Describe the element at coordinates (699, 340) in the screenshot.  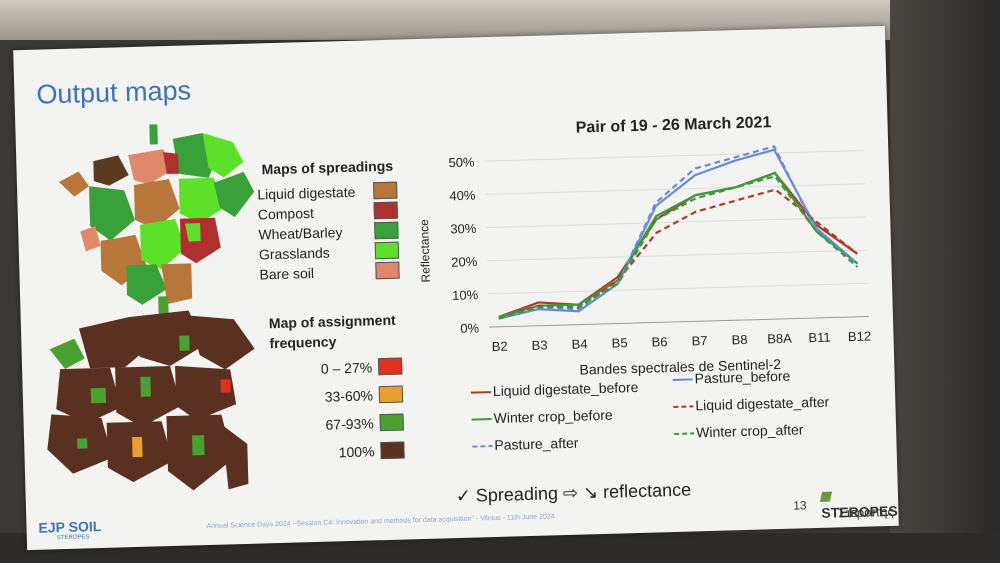
I see `x-tick-label: B7` at that location.